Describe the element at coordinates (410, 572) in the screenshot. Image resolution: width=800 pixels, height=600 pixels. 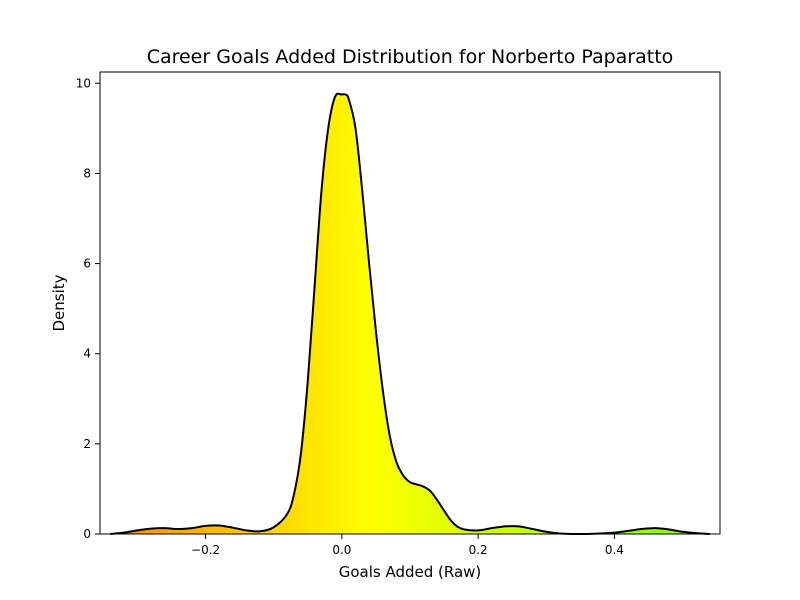
I see `x-axis-label: Goals Added (Raw)` at that location.